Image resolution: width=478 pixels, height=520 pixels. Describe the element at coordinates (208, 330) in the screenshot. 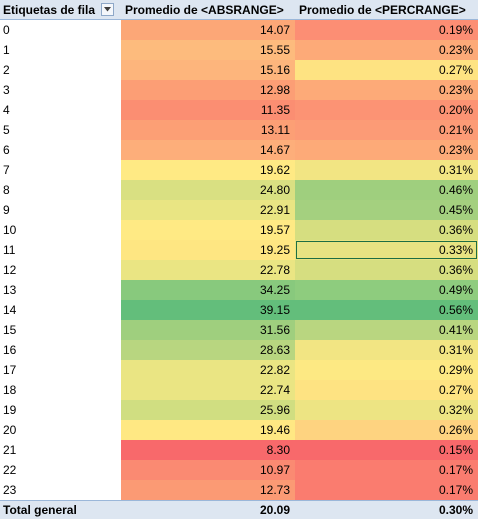

I see `abs-value-cell: 31.56` at that location.